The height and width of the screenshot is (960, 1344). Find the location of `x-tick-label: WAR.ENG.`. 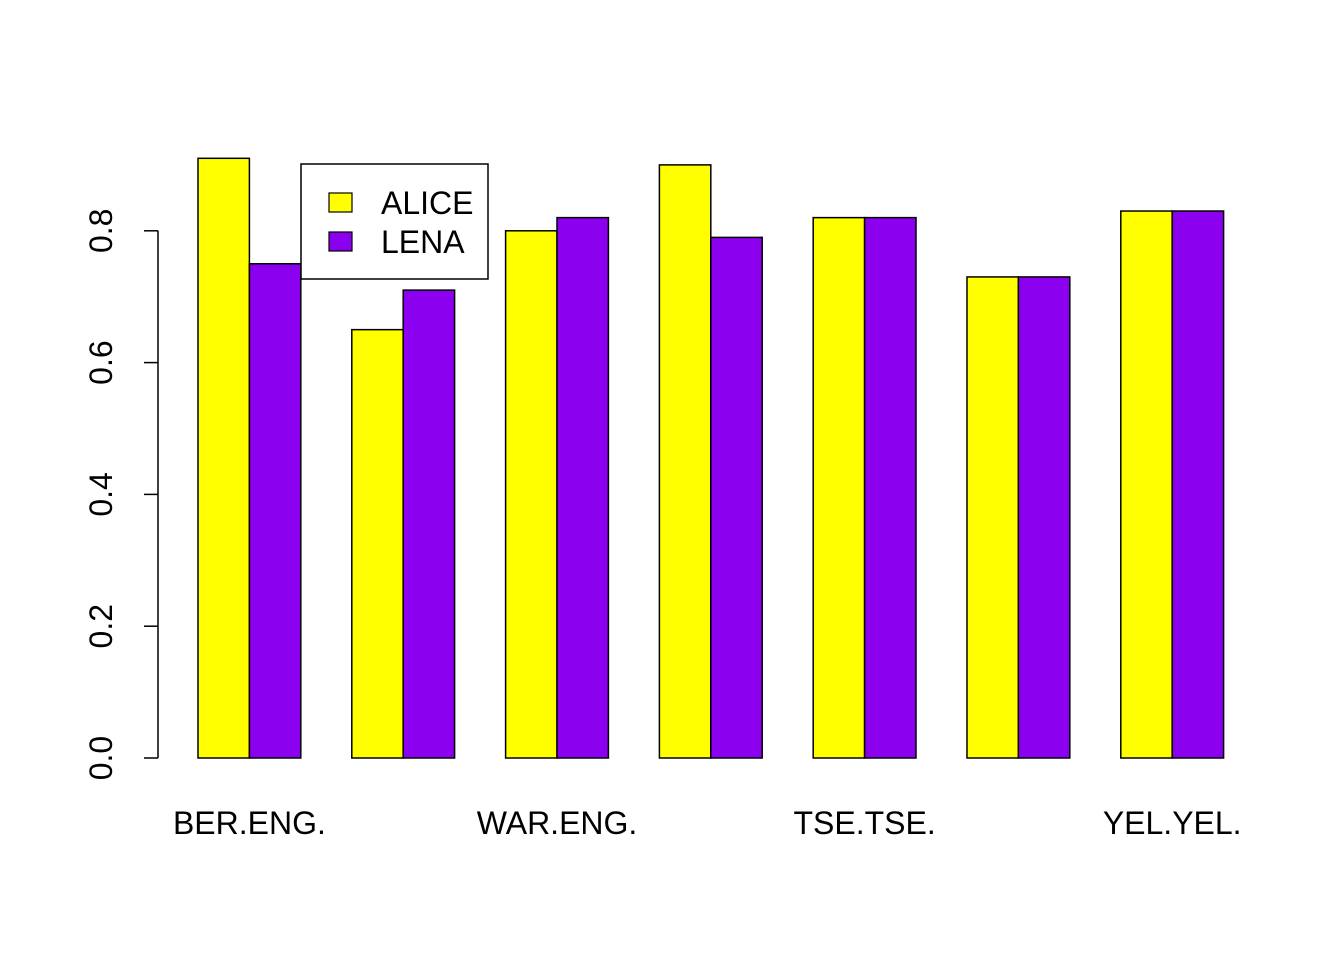

x-tick-label: WAR.ENG. is located at coordinates (557, 823).